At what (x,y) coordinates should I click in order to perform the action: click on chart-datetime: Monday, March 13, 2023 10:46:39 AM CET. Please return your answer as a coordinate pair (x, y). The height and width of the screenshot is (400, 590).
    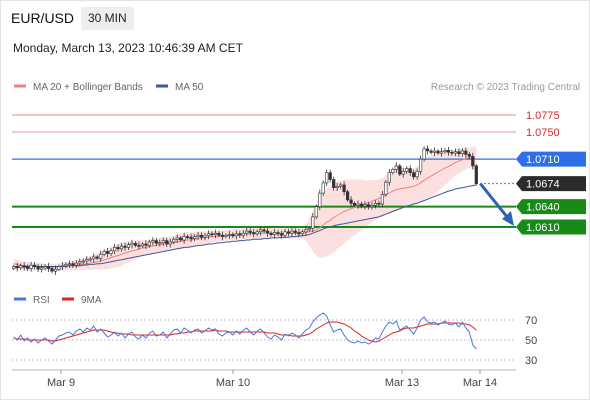
    Looking at the image, I should click on (128, 48).